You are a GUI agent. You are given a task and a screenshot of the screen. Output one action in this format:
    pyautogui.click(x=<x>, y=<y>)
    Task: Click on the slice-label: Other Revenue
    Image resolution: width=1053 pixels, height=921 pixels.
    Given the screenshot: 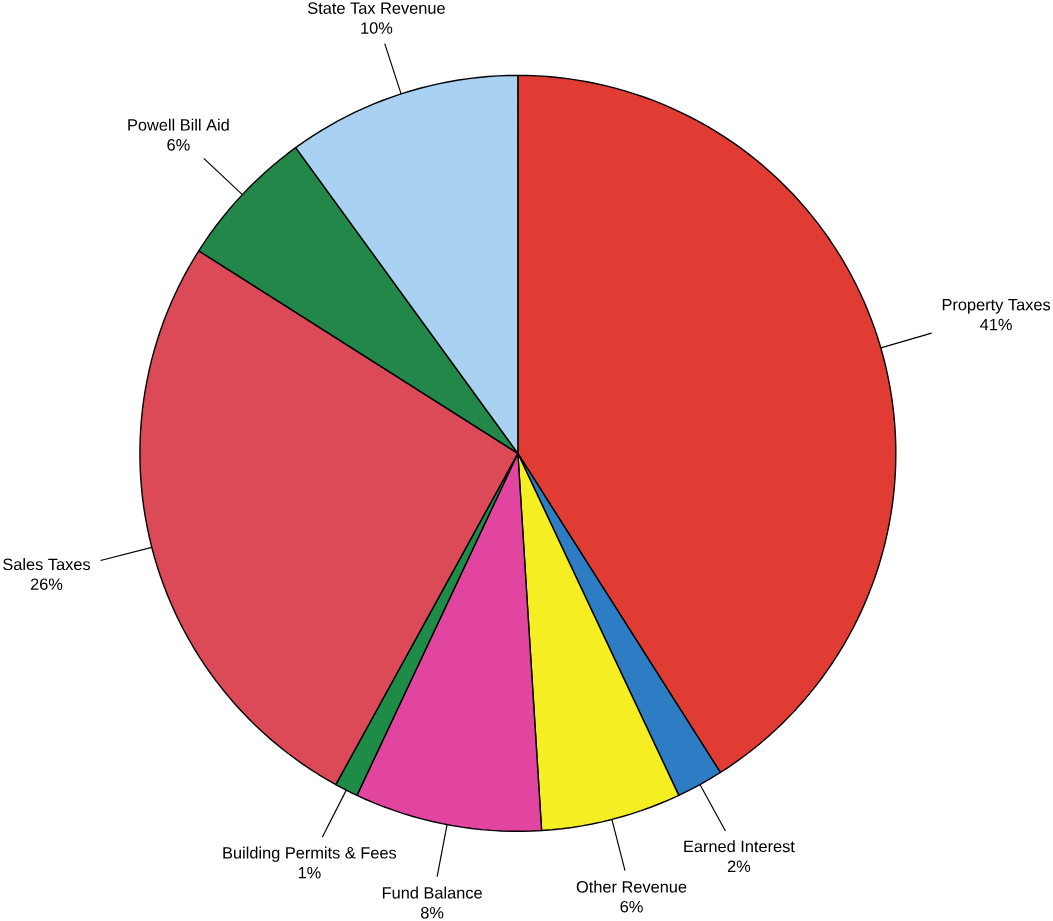 What is the action you would take?
    pyautogui.click(x=631, y=886)
    